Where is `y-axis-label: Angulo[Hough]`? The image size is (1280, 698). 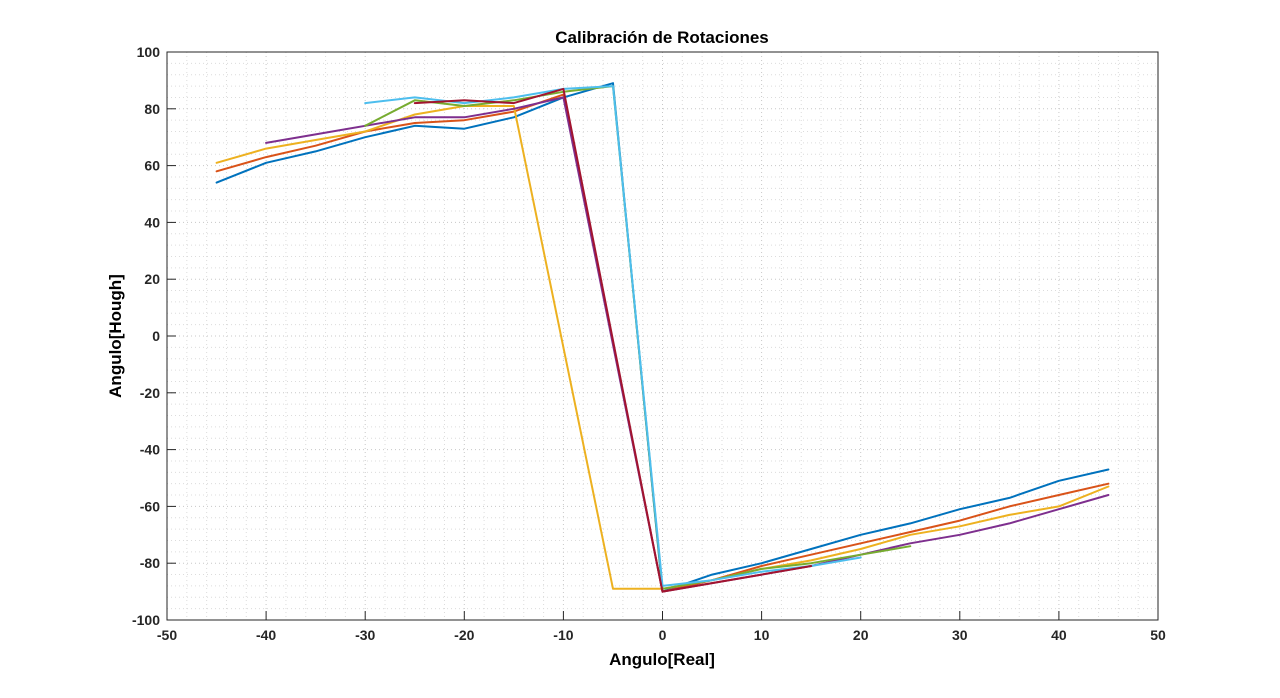 y-axis-label: Angulo[Hough] is located at coordinates (115, 336).